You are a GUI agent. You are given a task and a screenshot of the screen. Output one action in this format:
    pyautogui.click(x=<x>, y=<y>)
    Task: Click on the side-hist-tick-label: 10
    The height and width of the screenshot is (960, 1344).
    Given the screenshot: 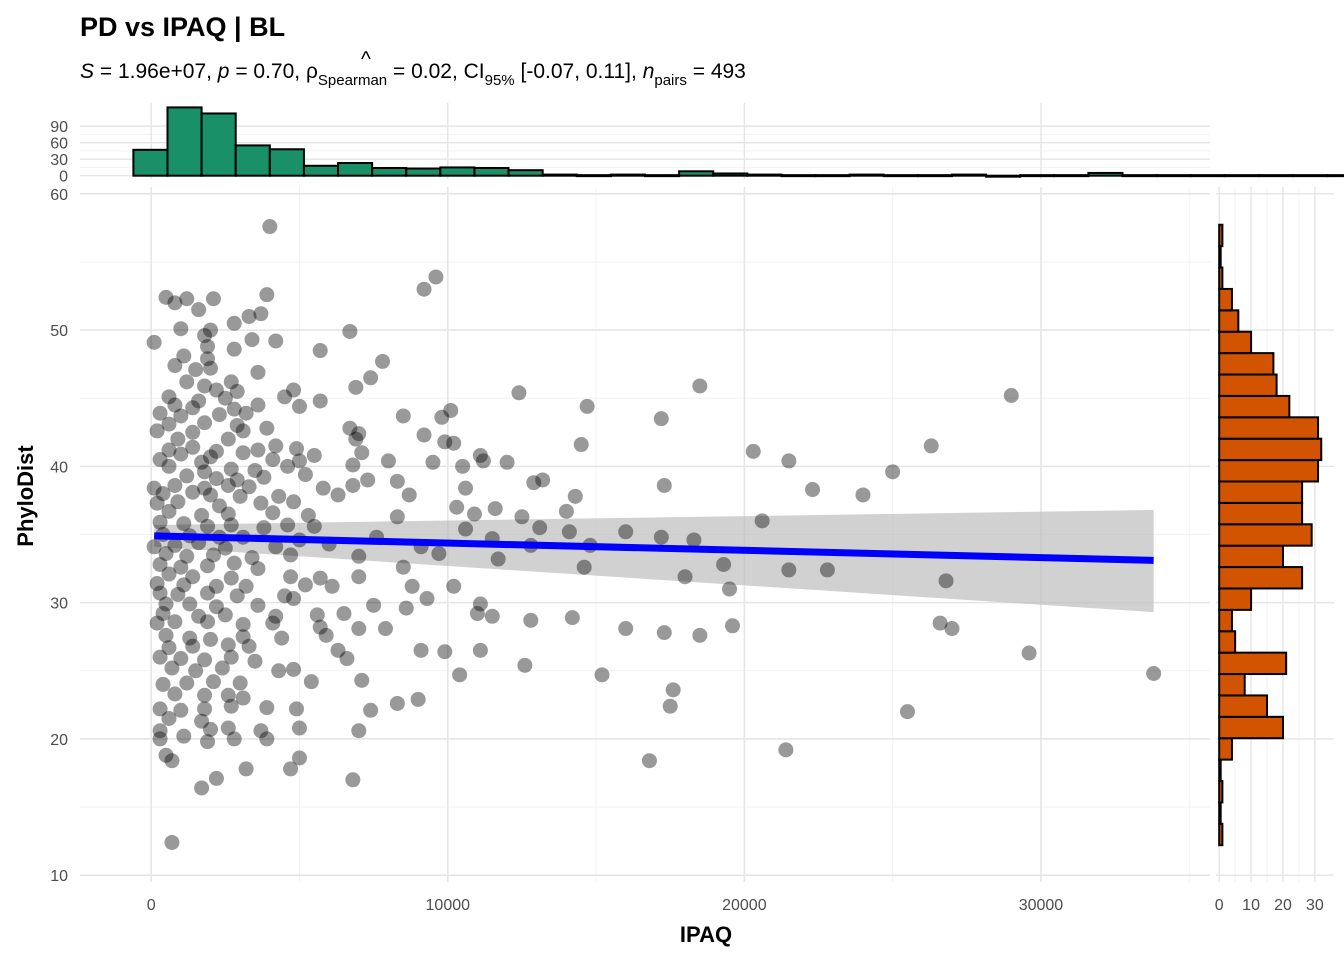 What is the action you would take?
    pyautogui.click(x=1251, y=905)
    